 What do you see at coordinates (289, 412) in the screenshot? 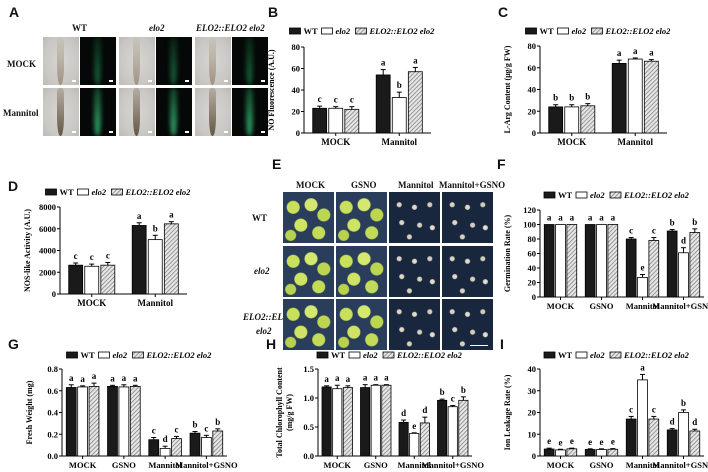
I see `y-axis-label-line2: (mg/g FW)` at bounding box center [289, 412].